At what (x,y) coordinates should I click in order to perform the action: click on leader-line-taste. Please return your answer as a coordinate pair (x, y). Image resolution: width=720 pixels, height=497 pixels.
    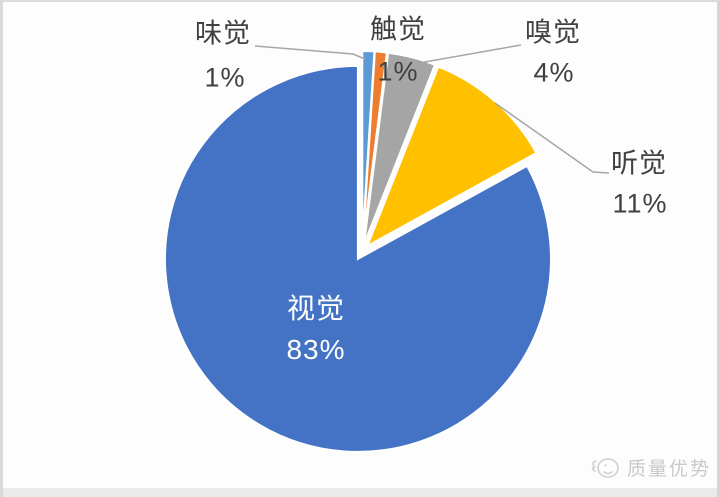
    Looking at the image, I should click on (310, 52).